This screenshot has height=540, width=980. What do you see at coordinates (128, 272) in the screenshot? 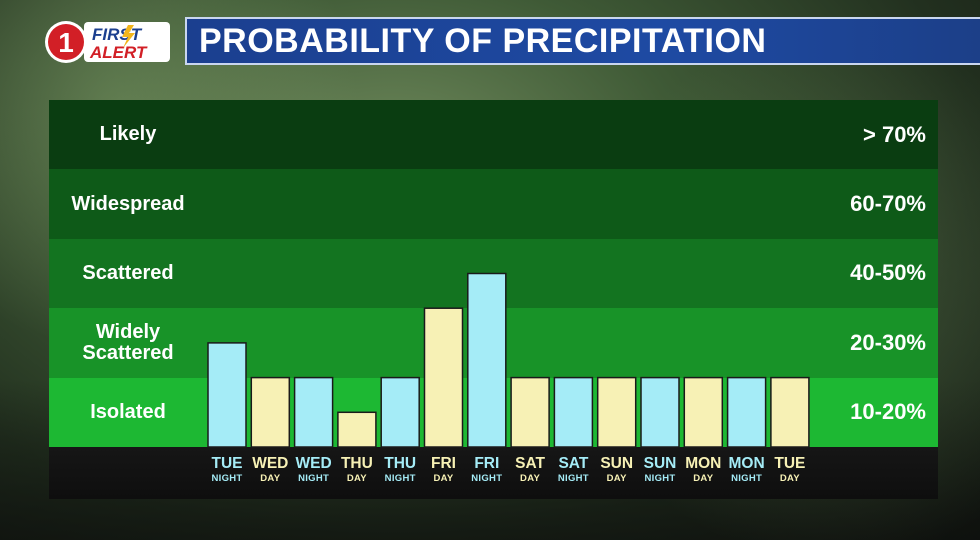
I see `band-label: Scattered` at bounding box center [128, 272].